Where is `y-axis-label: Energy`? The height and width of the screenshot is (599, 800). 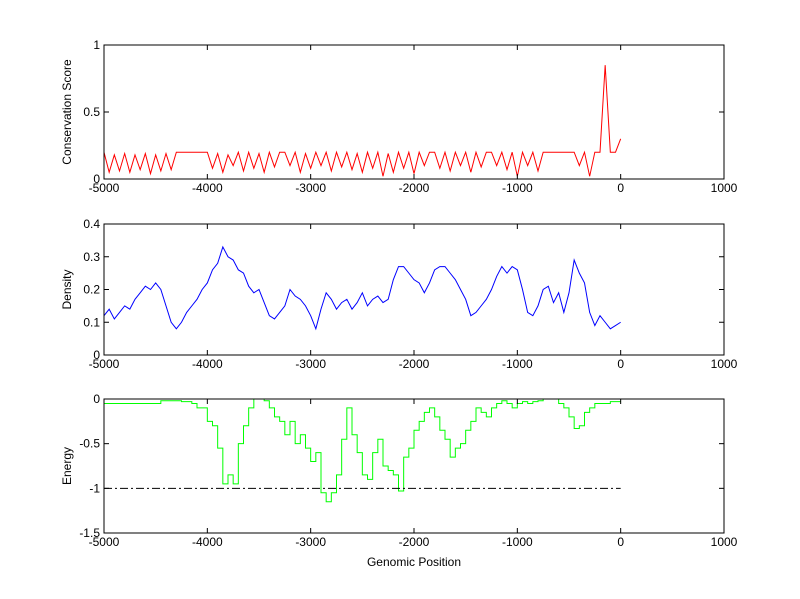 y-axis-label: Energy is located at coordinates (67, 466).